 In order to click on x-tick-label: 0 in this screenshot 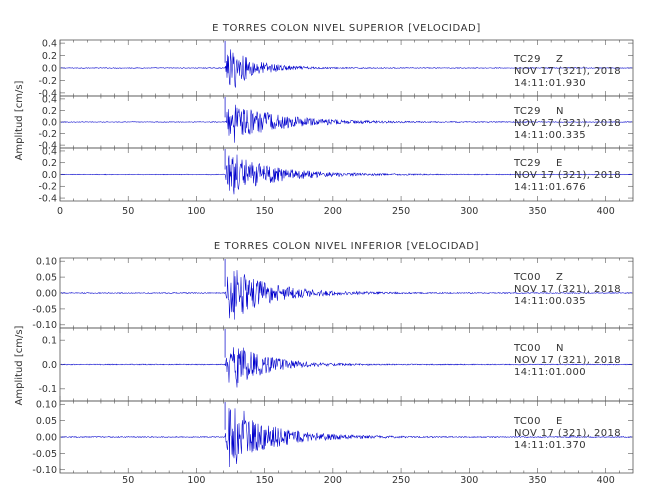, I will do `click(60, 211)`.